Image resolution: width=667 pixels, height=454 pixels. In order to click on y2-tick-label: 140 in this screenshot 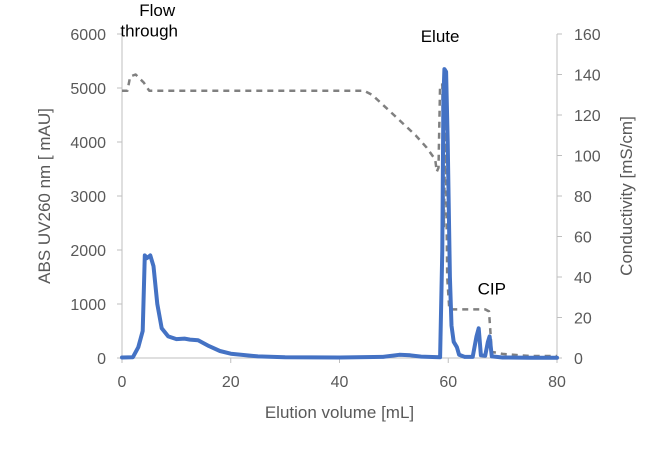, I will do `click(587, 76)`.